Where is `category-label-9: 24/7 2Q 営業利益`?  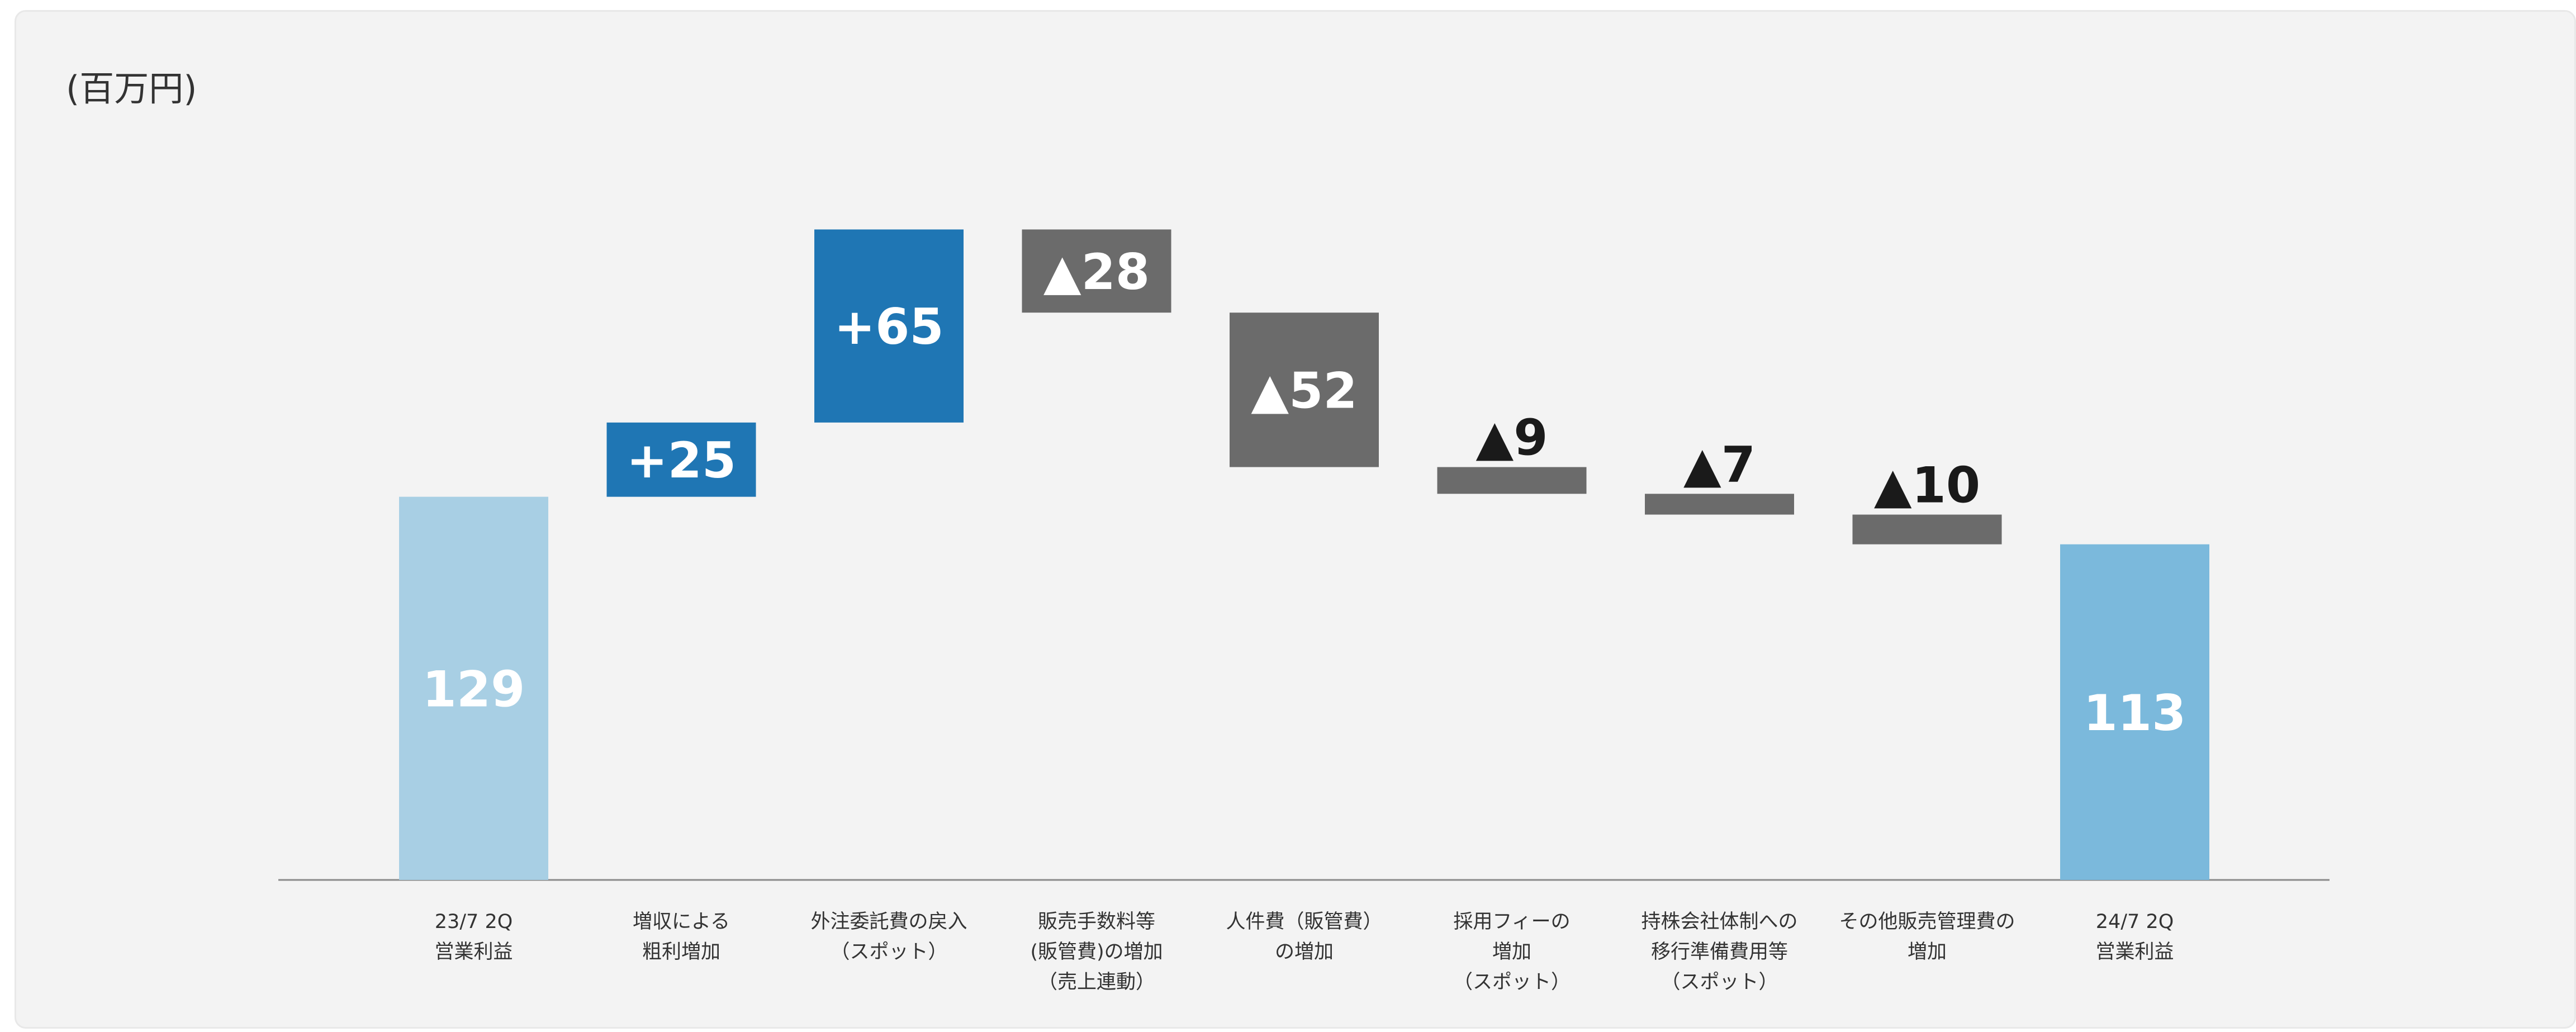
category-label-9: 24/7 2Q 営業利益 is located at coordinates (2134, 937).